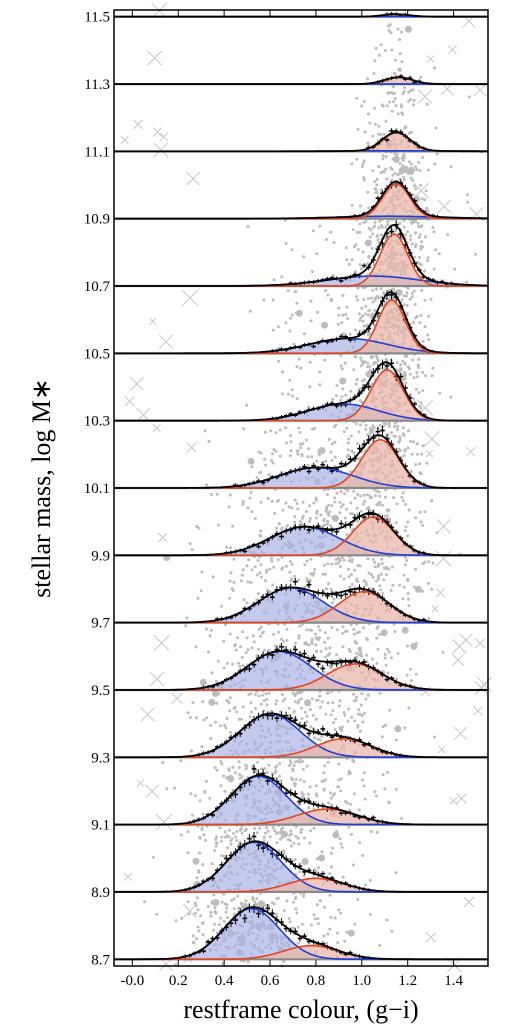  What do you see at coordinates (97, 85) in the screenshot?
I see `y-tick-label: 11.3` at bounding box center [97, 85].